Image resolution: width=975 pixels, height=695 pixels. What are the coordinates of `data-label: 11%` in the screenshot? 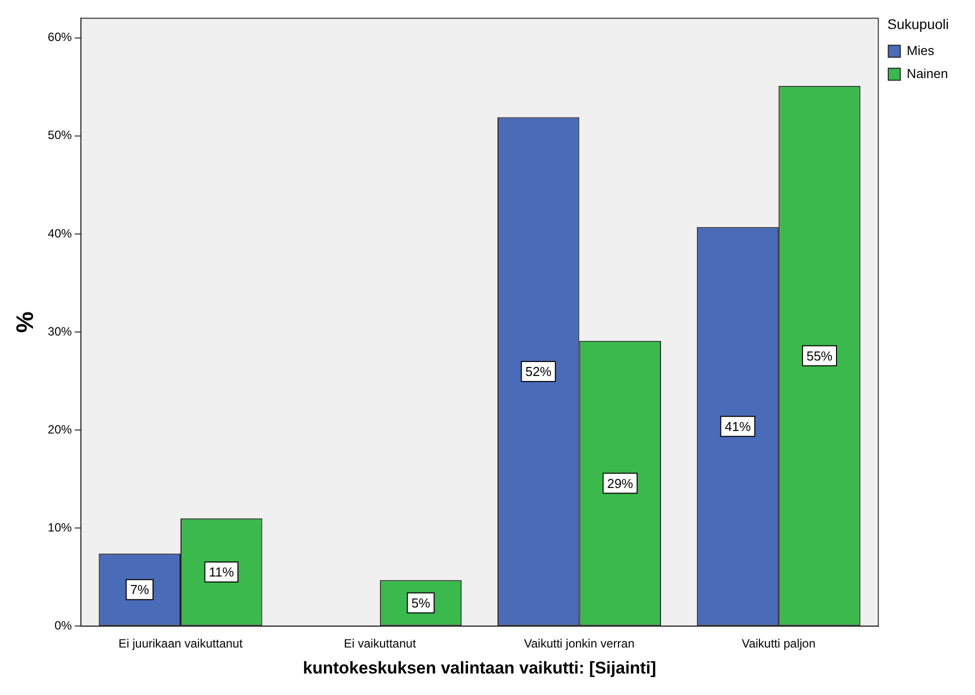 It's located at (221, 572).